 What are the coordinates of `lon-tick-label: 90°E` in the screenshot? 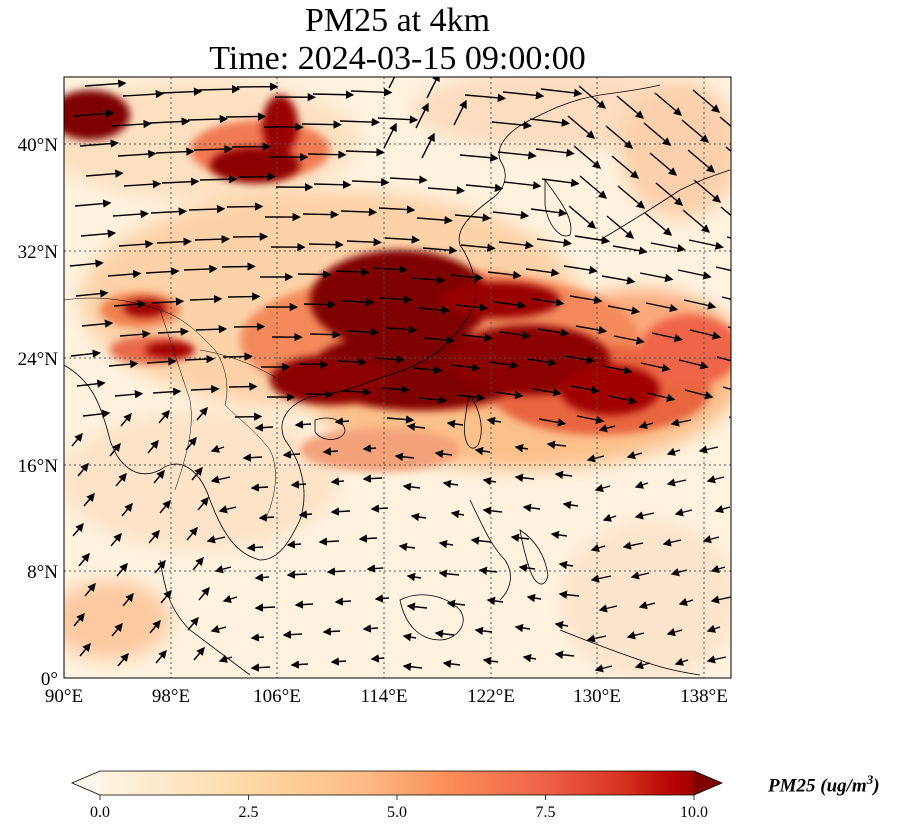 It's located at (64, 696).